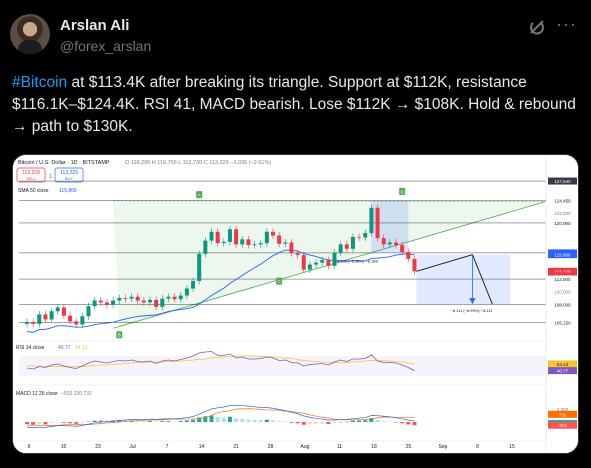 The height and width of the screenshot is (468, 591). I want to click on x-tick-label: Aug, so click(305, 447).